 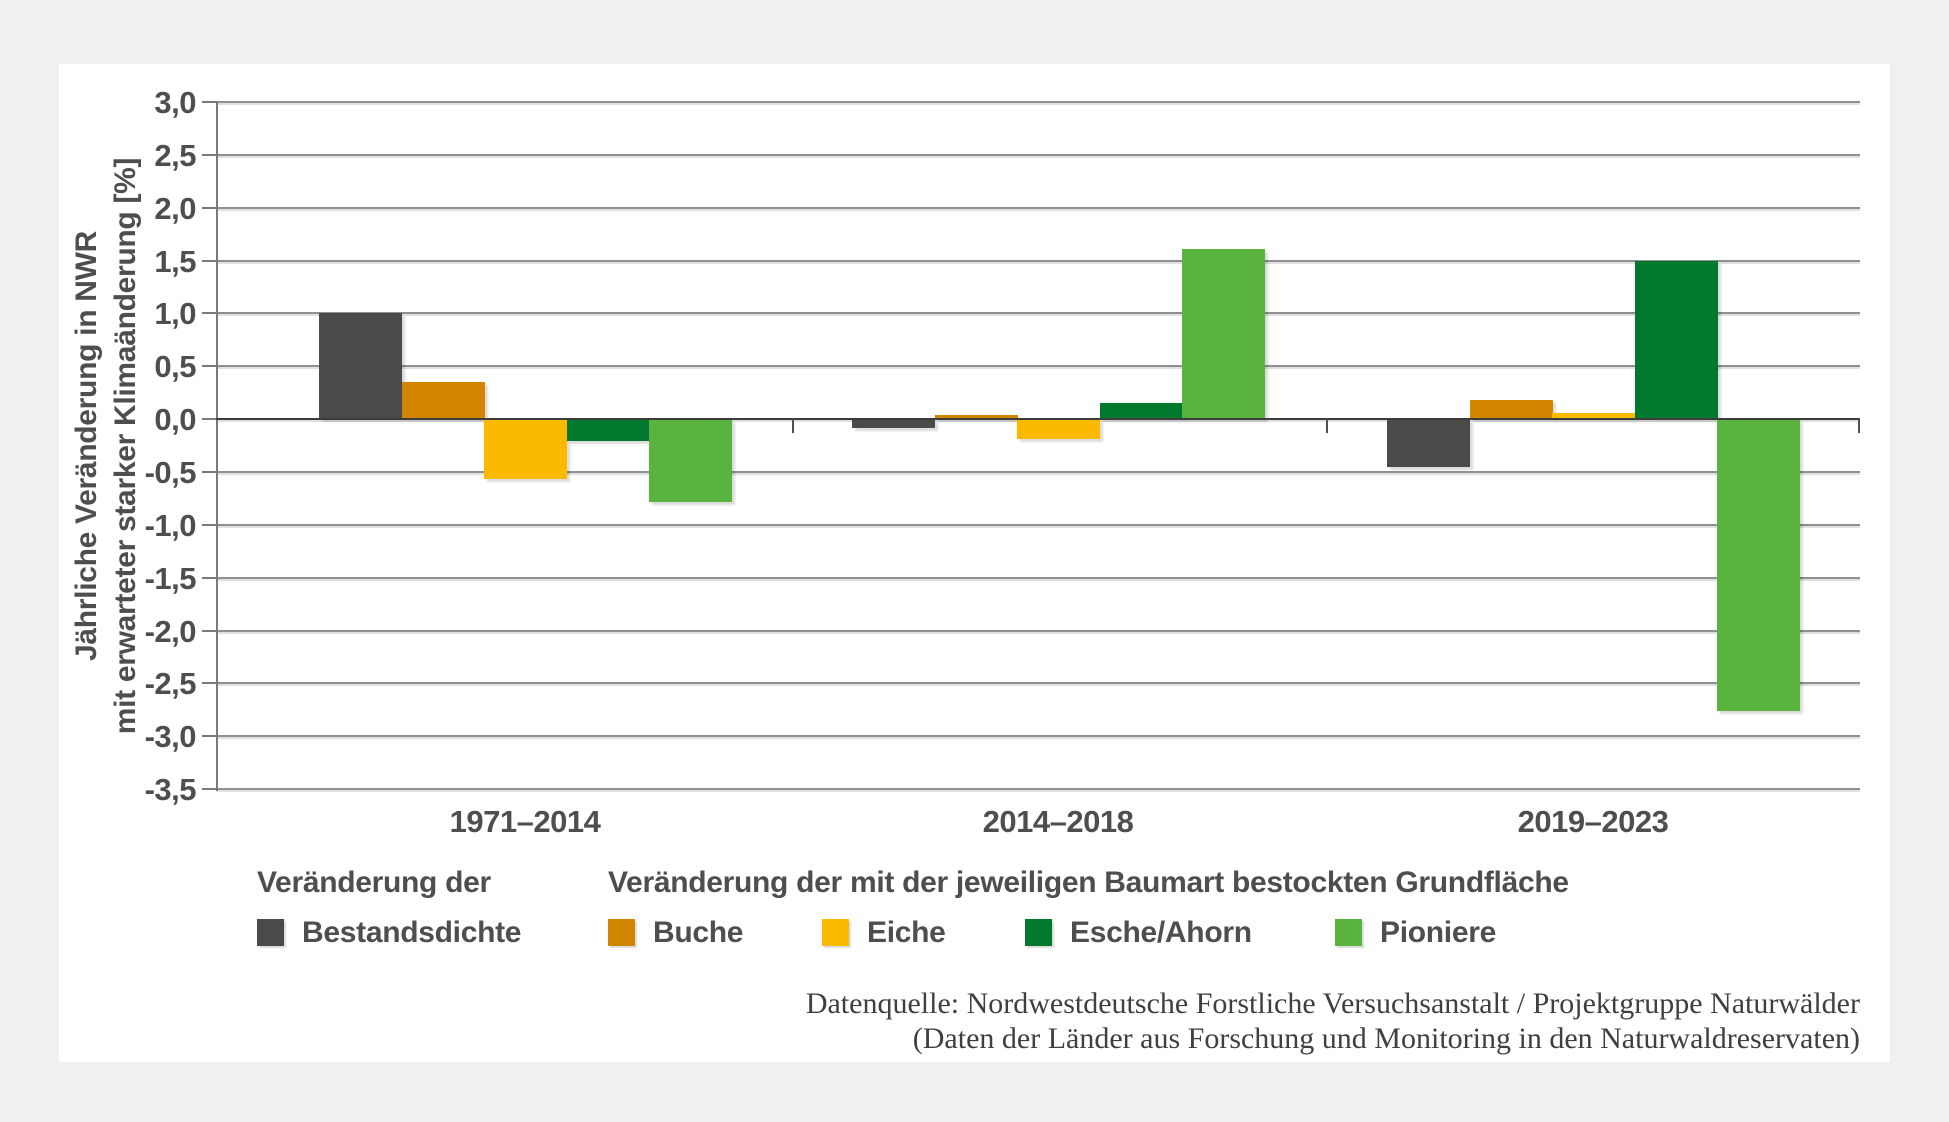 What do you see at coordinates (1223, 334) in the screenshot?
I see `bar-pioniere-2014-2018` at bounding box center [1223, 334].